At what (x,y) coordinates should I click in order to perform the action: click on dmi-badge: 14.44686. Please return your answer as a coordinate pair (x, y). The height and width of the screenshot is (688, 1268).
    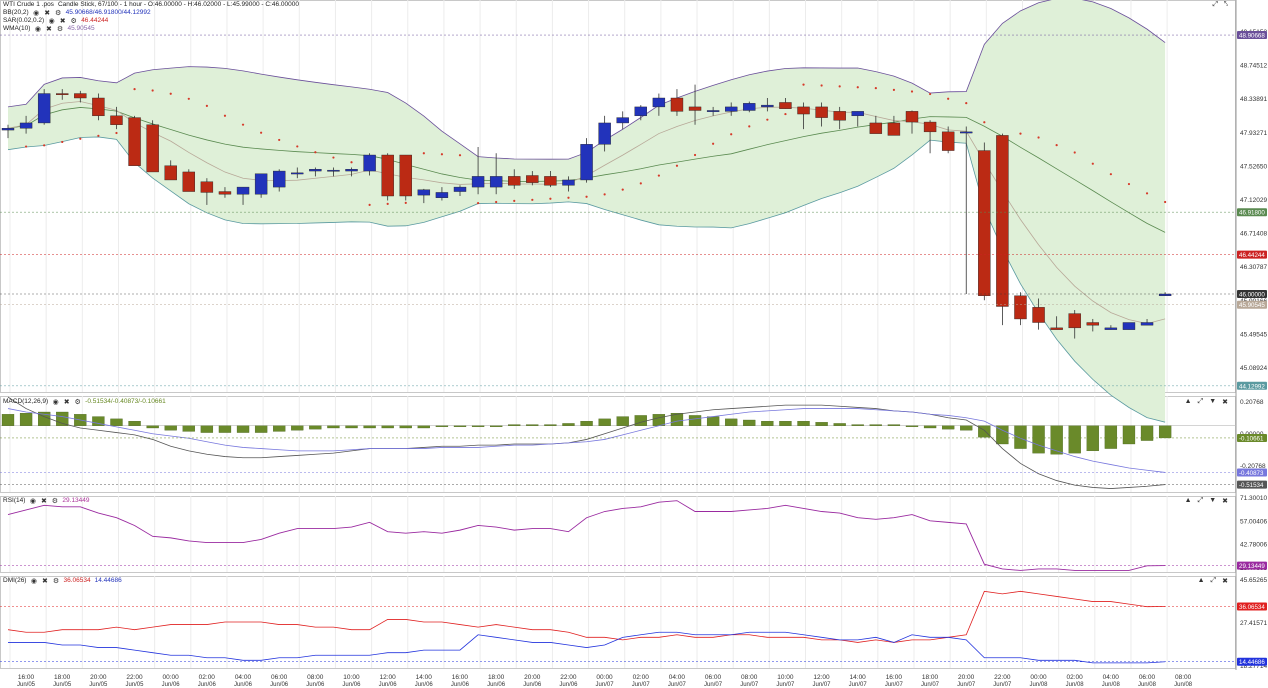
    Looking at the image, I should click on (1252, 662).